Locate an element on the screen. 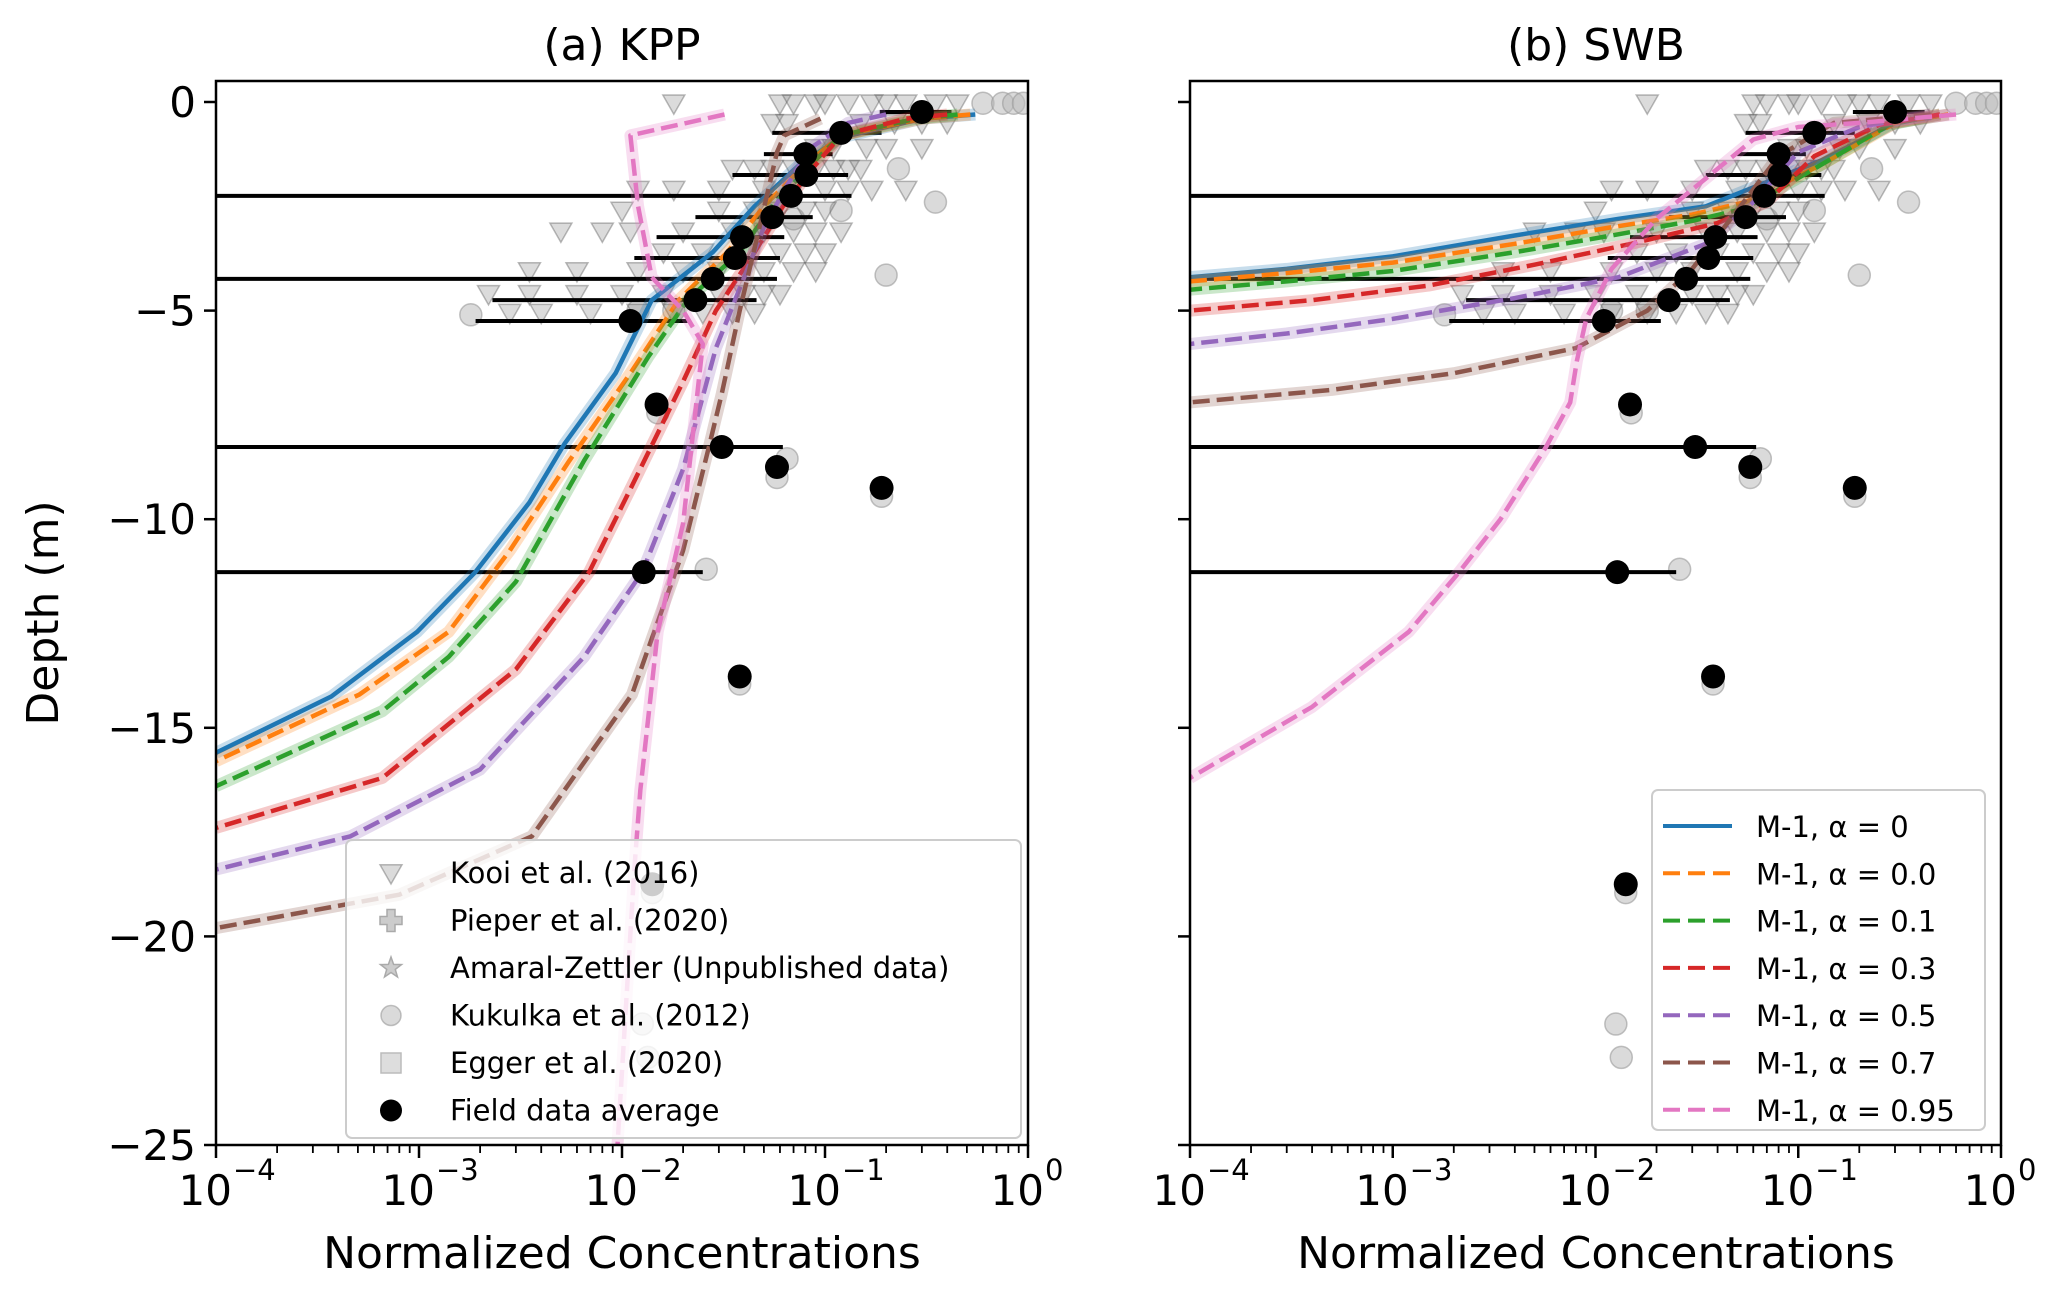 Image resolution: width=2067 pixels, height=1303 pixels. filled-circle-marker-icon is located at coordinates (391, 1110).